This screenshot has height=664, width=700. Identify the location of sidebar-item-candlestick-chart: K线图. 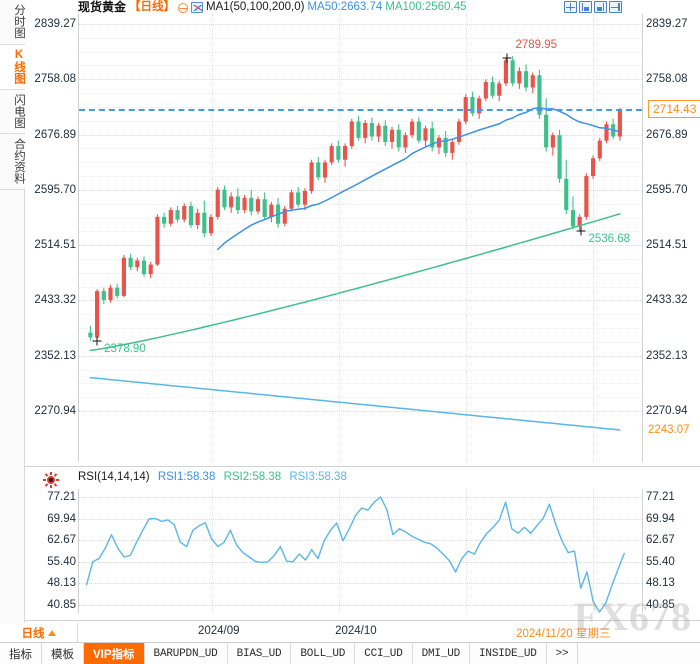
(12, 67).